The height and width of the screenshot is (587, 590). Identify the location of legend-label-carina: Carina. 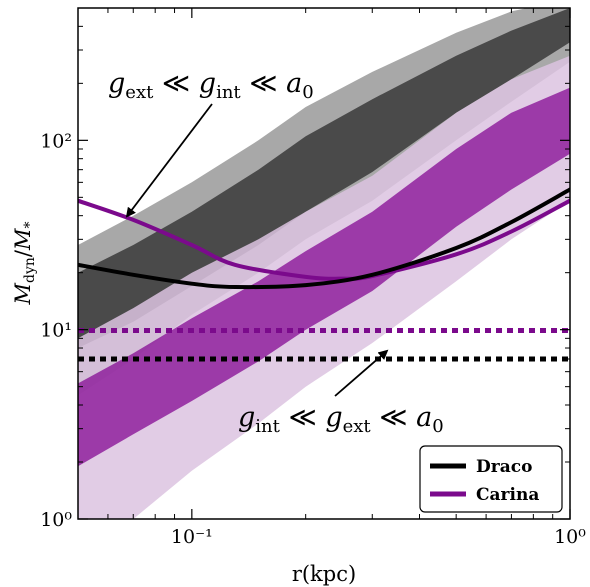
(507, 495).